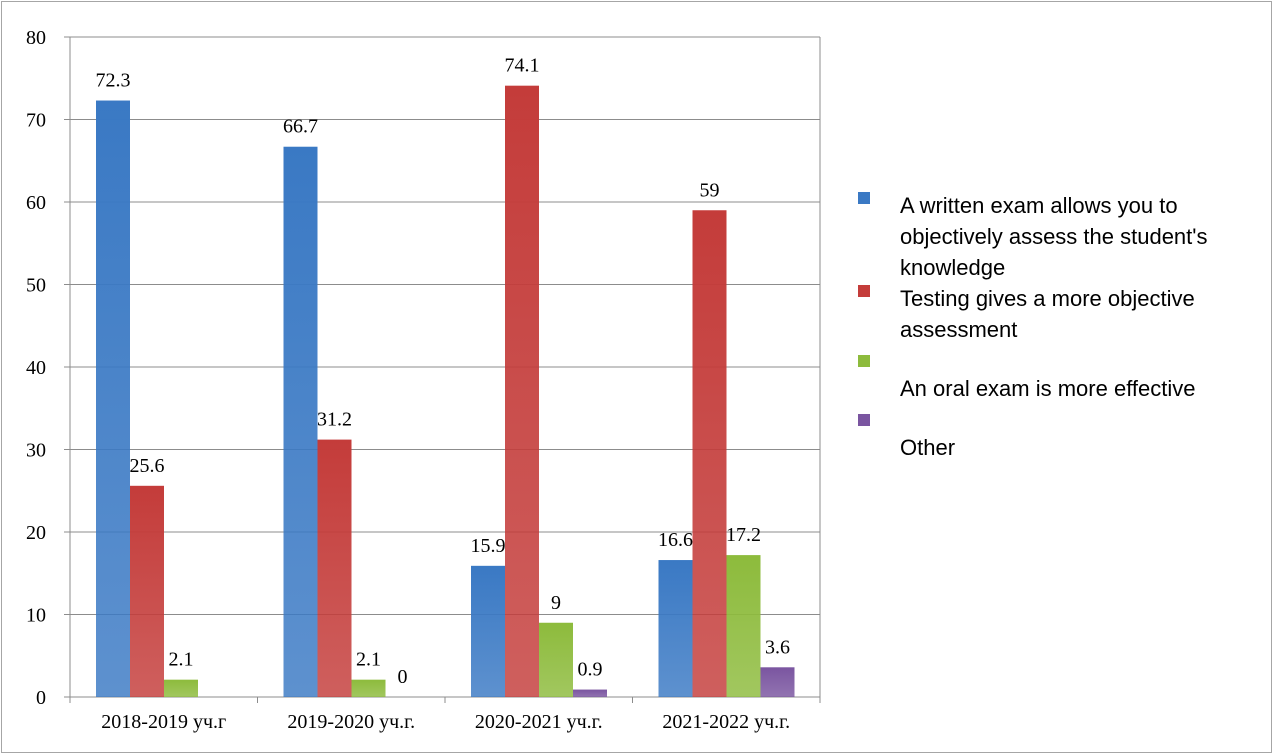 This screenshot has width=1277, height=756. What do you see at coordinates (1060, 438) in the screenshot?
I see `legend-item: Other` at bounding box center [1060, 438].